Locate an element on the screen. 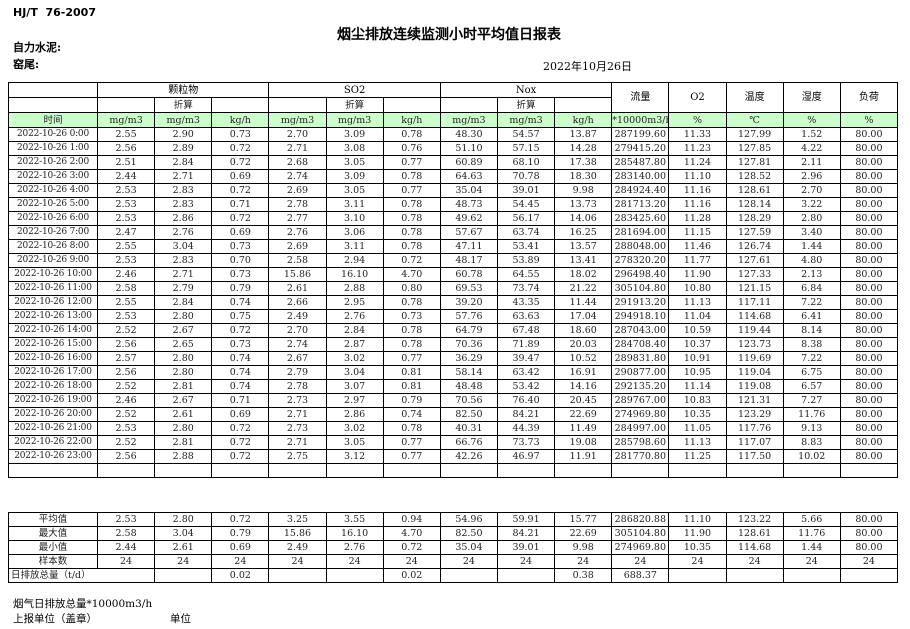 The height and width of the screenshot is (629, 910). value-cell: 59.91 is located at coordinates (526, 519).